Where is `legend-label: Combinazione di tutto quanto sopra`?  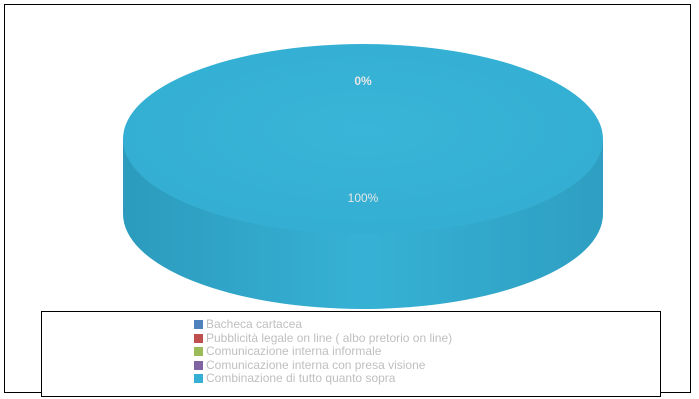 legend-label: Combinazione di tutto quanto sopra is located at coordinates (301, 378).